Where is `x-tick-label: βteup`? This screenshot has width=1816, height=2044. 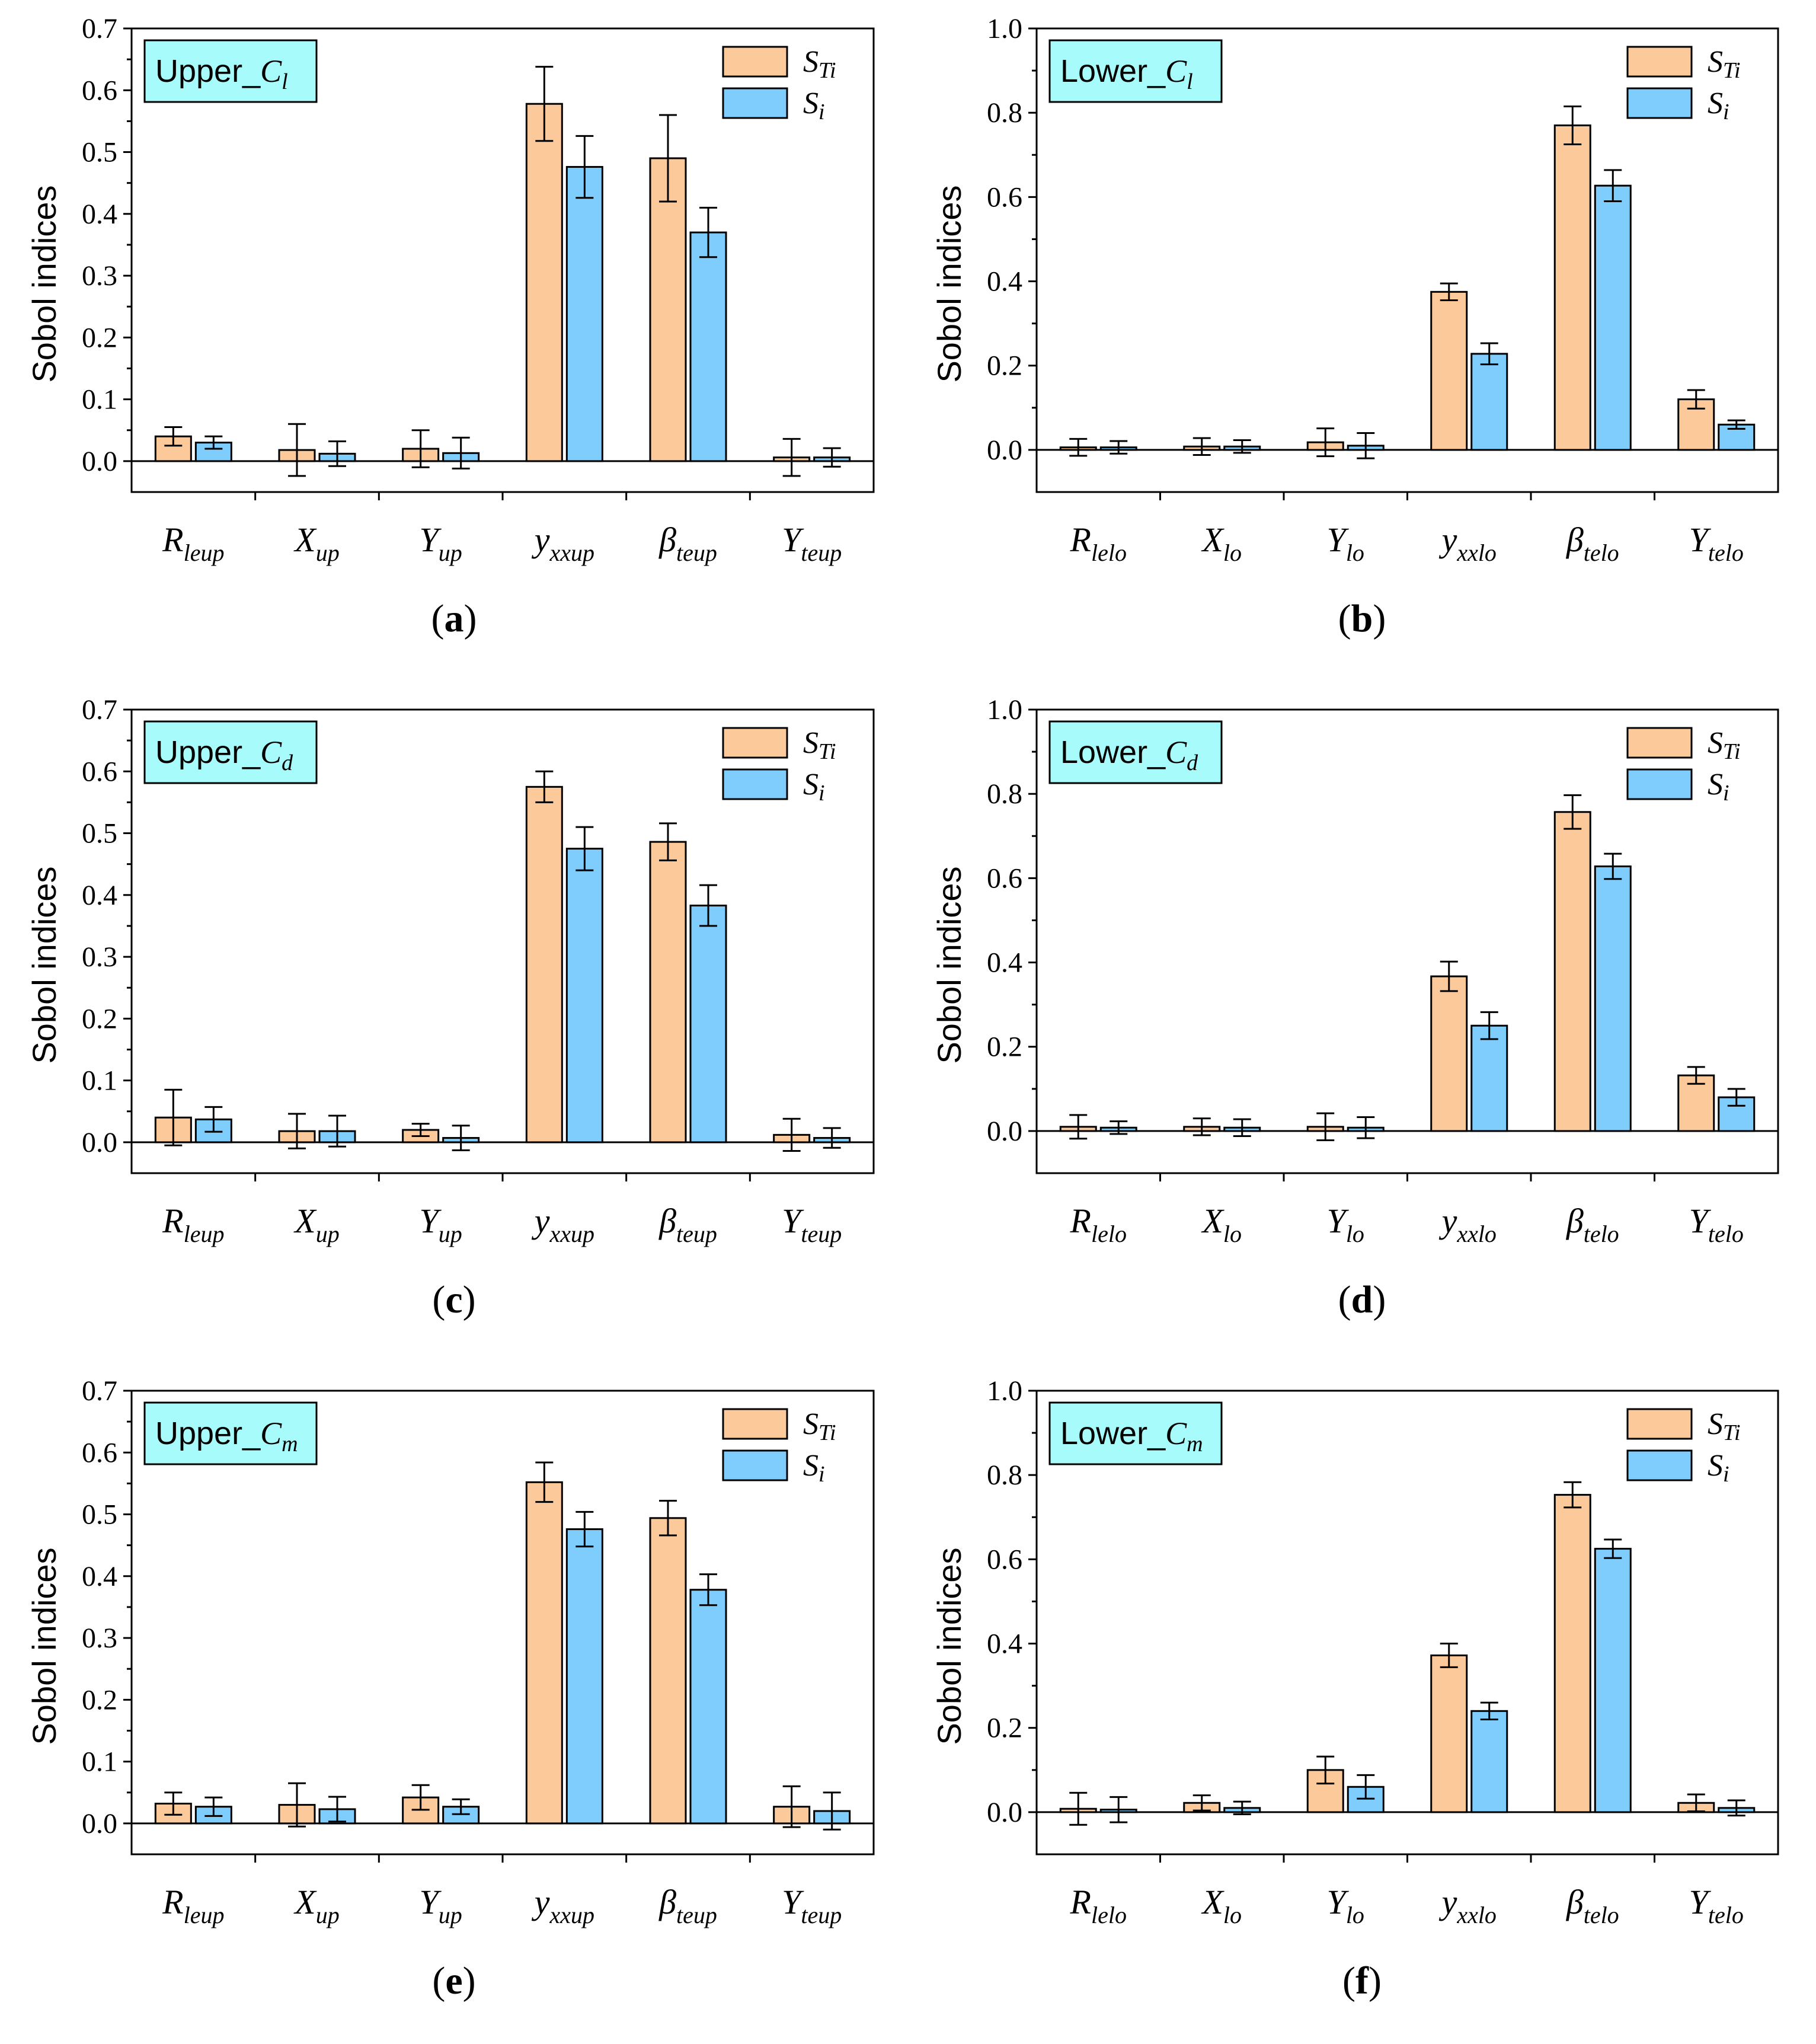 x-tick-label: βteup is located at coordinates (687, 1905).